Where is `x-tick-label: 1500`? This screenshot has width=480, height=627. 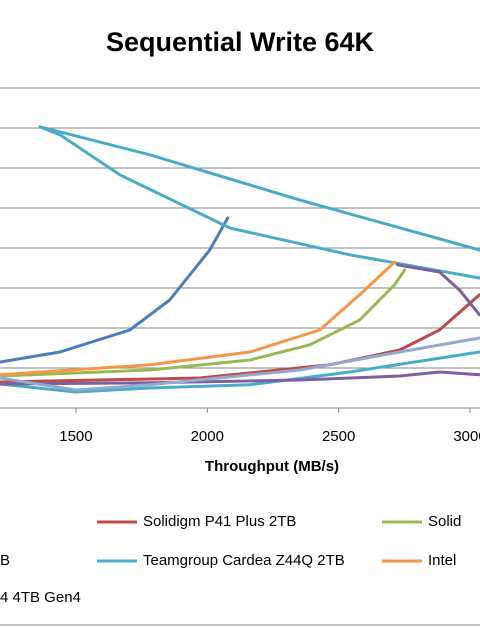 x-tick-label: 1500 is located at coordinates (75, 436).